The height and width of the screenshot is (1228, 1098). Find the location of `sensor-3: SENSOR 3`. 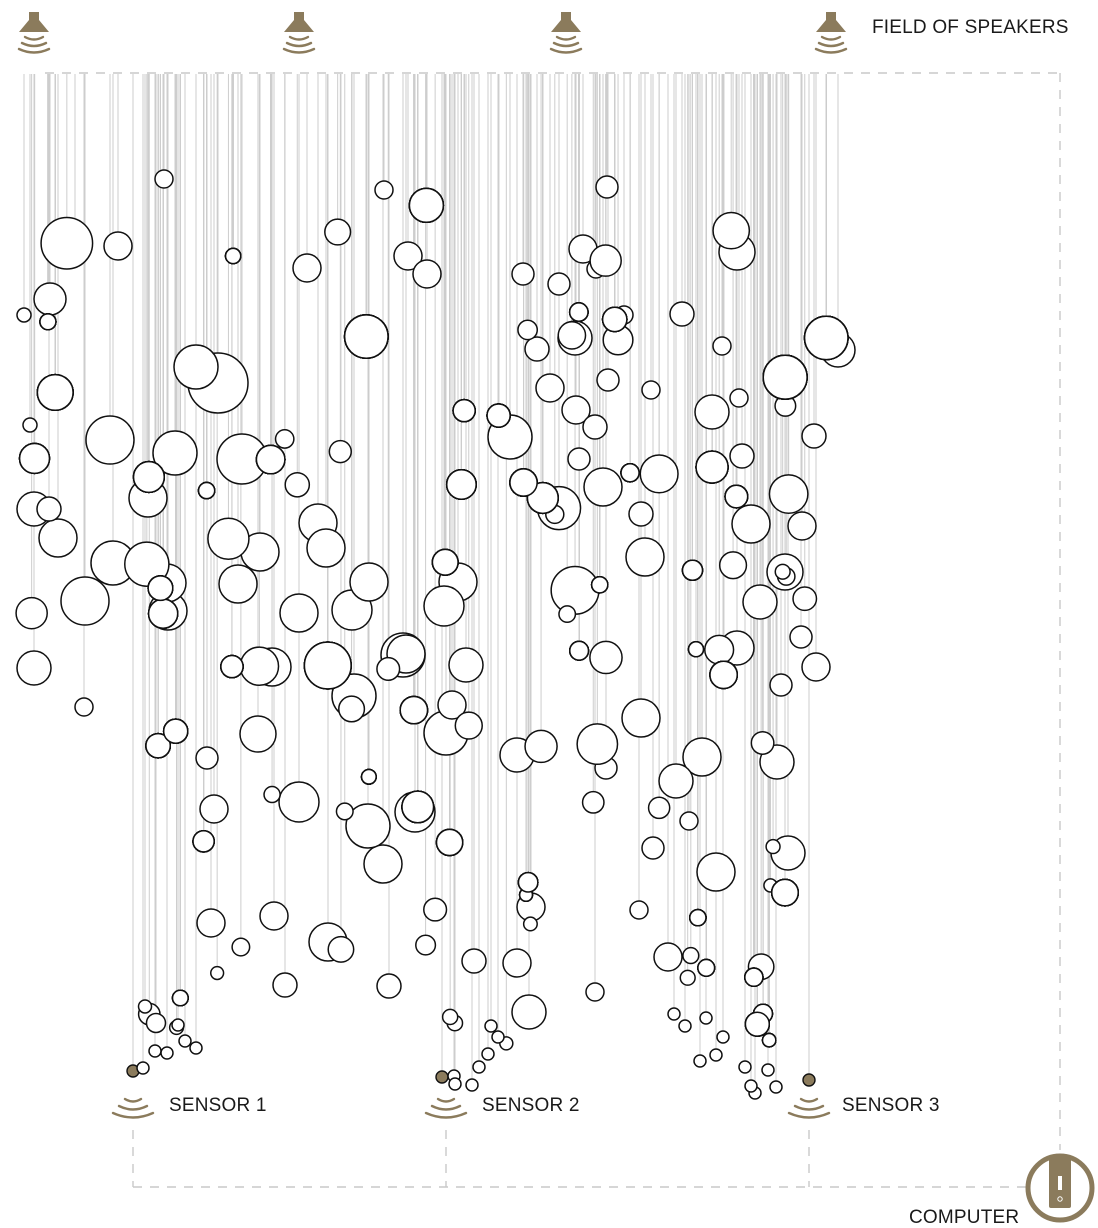

sensor-3: SENSOR 3 is located at coordinates (863, 1107).